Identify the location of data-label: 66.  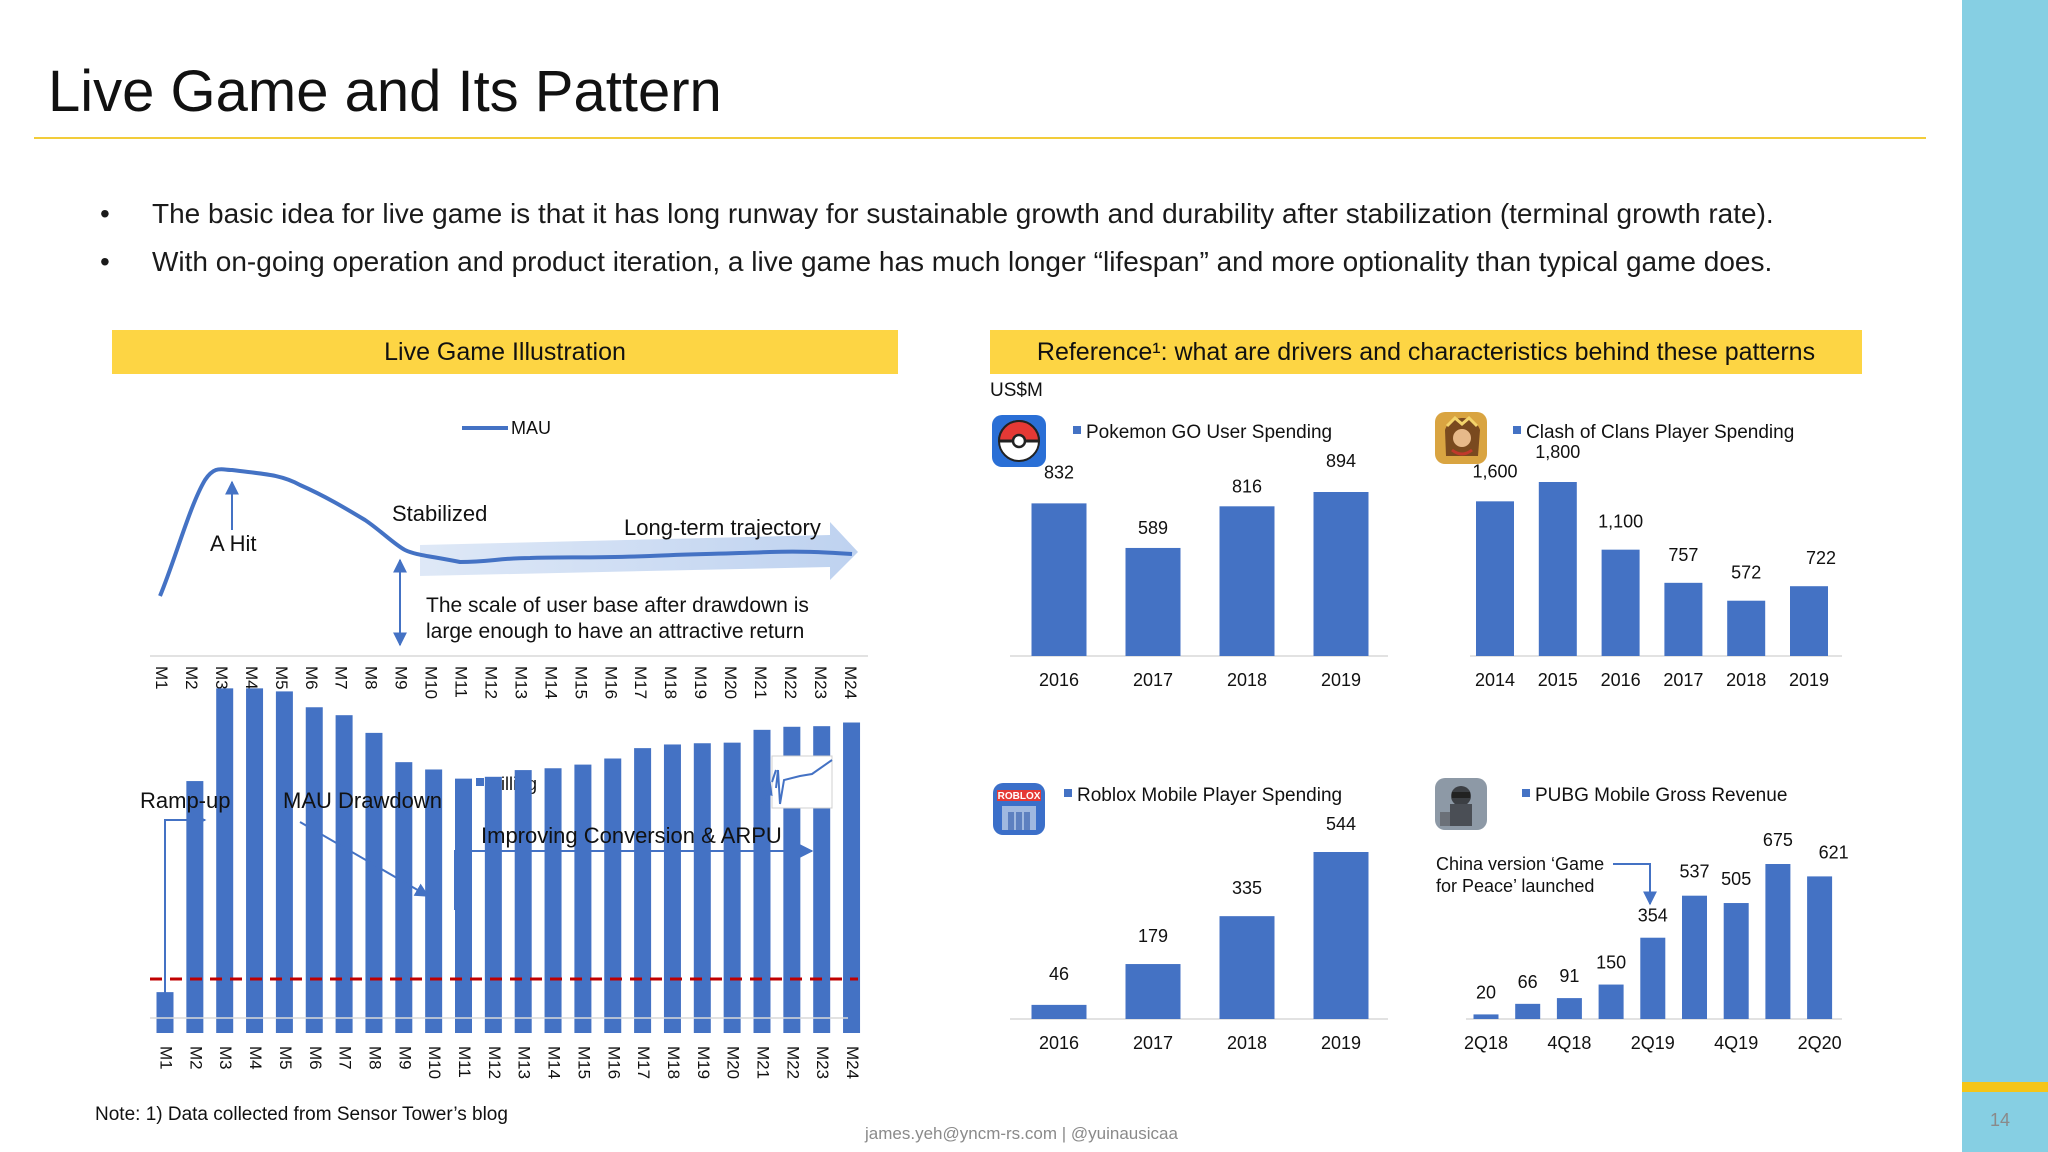
(1528, 982).